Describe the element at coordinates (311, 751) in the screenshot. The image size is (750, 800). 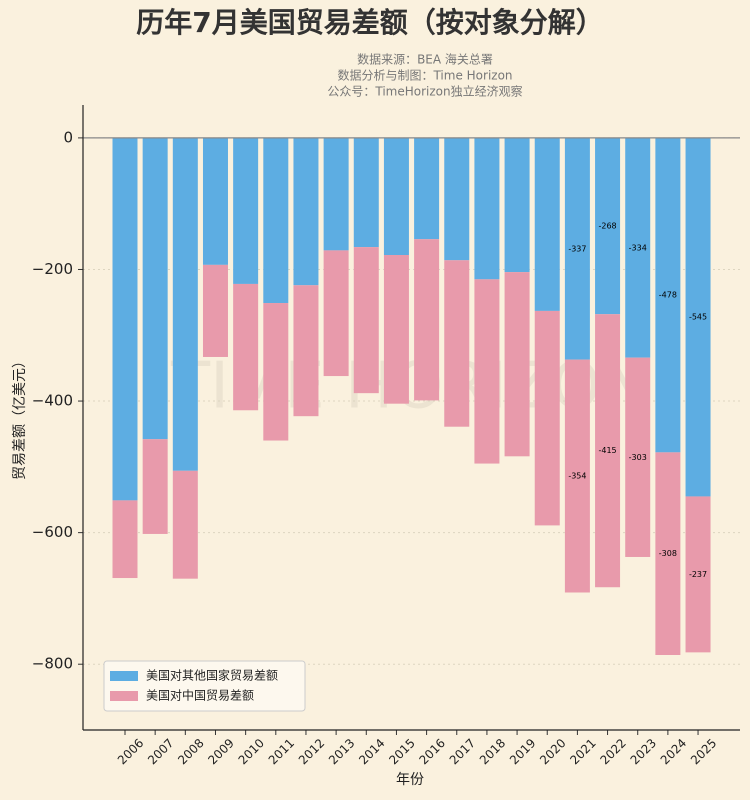
I see `x-tick-label: 2012` at that location.